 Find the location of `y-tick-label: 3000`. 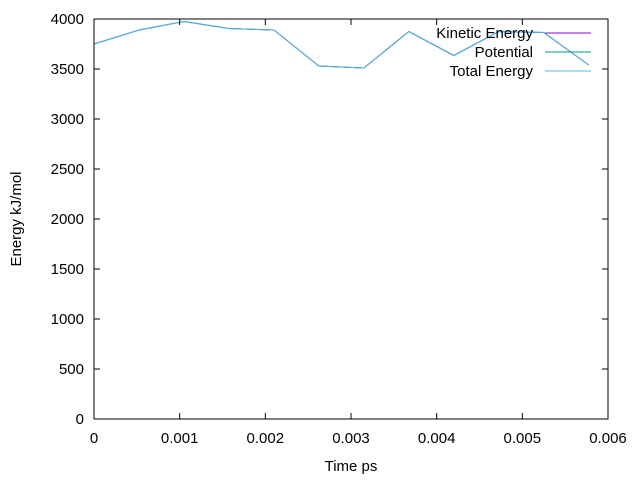

y-tick-label: 3000 is located at coordinates (67, 119).